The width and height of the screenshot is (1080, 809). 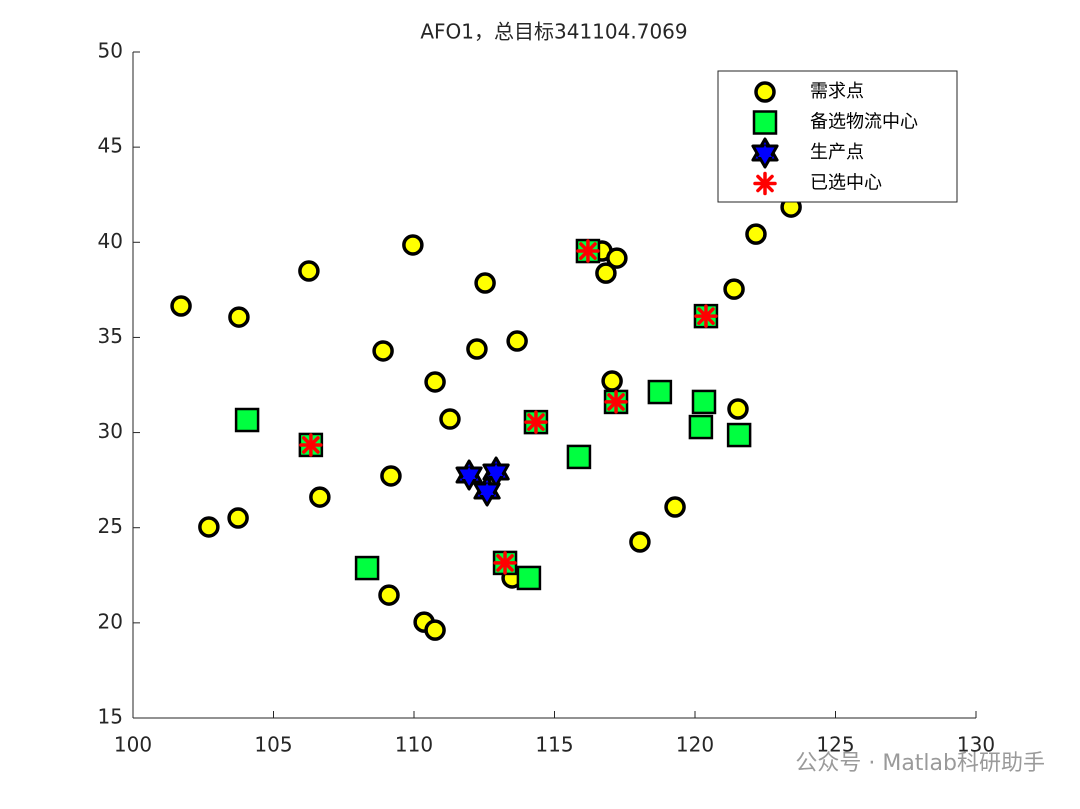 What do you see at coordinates (110, 621) in the screenshot?
I see `y-tick-label: 20` at bounding box center [110, 621].